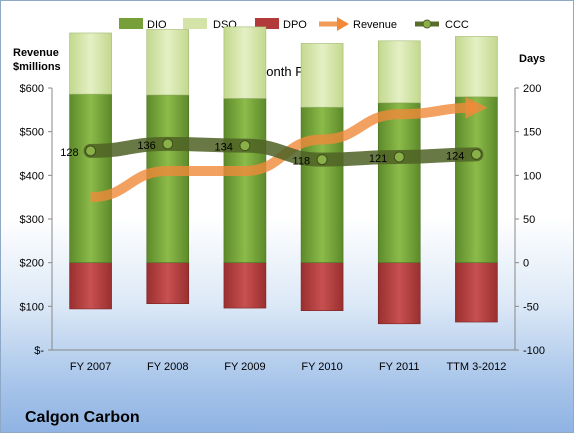 The width and height of the screenshot is (574, 433). Describe the element at coordinates (321, 367) in the screenshot. I see `x-tick-label: FY 2010` at that location.